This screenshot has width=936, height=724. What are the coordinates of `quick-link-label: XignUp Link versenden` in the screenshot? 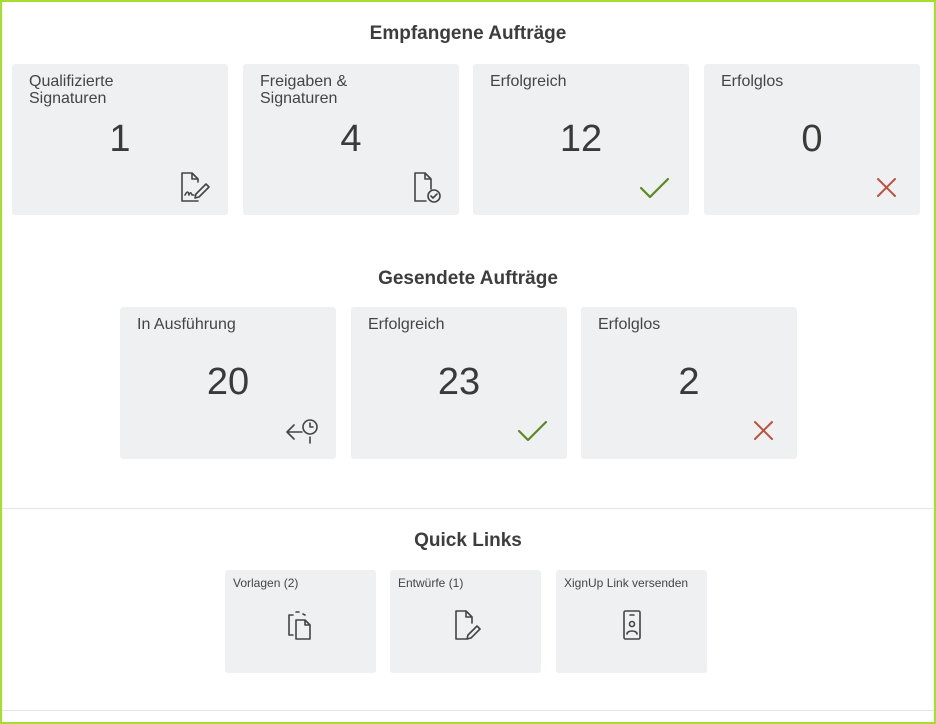 It's located at (626, 583).